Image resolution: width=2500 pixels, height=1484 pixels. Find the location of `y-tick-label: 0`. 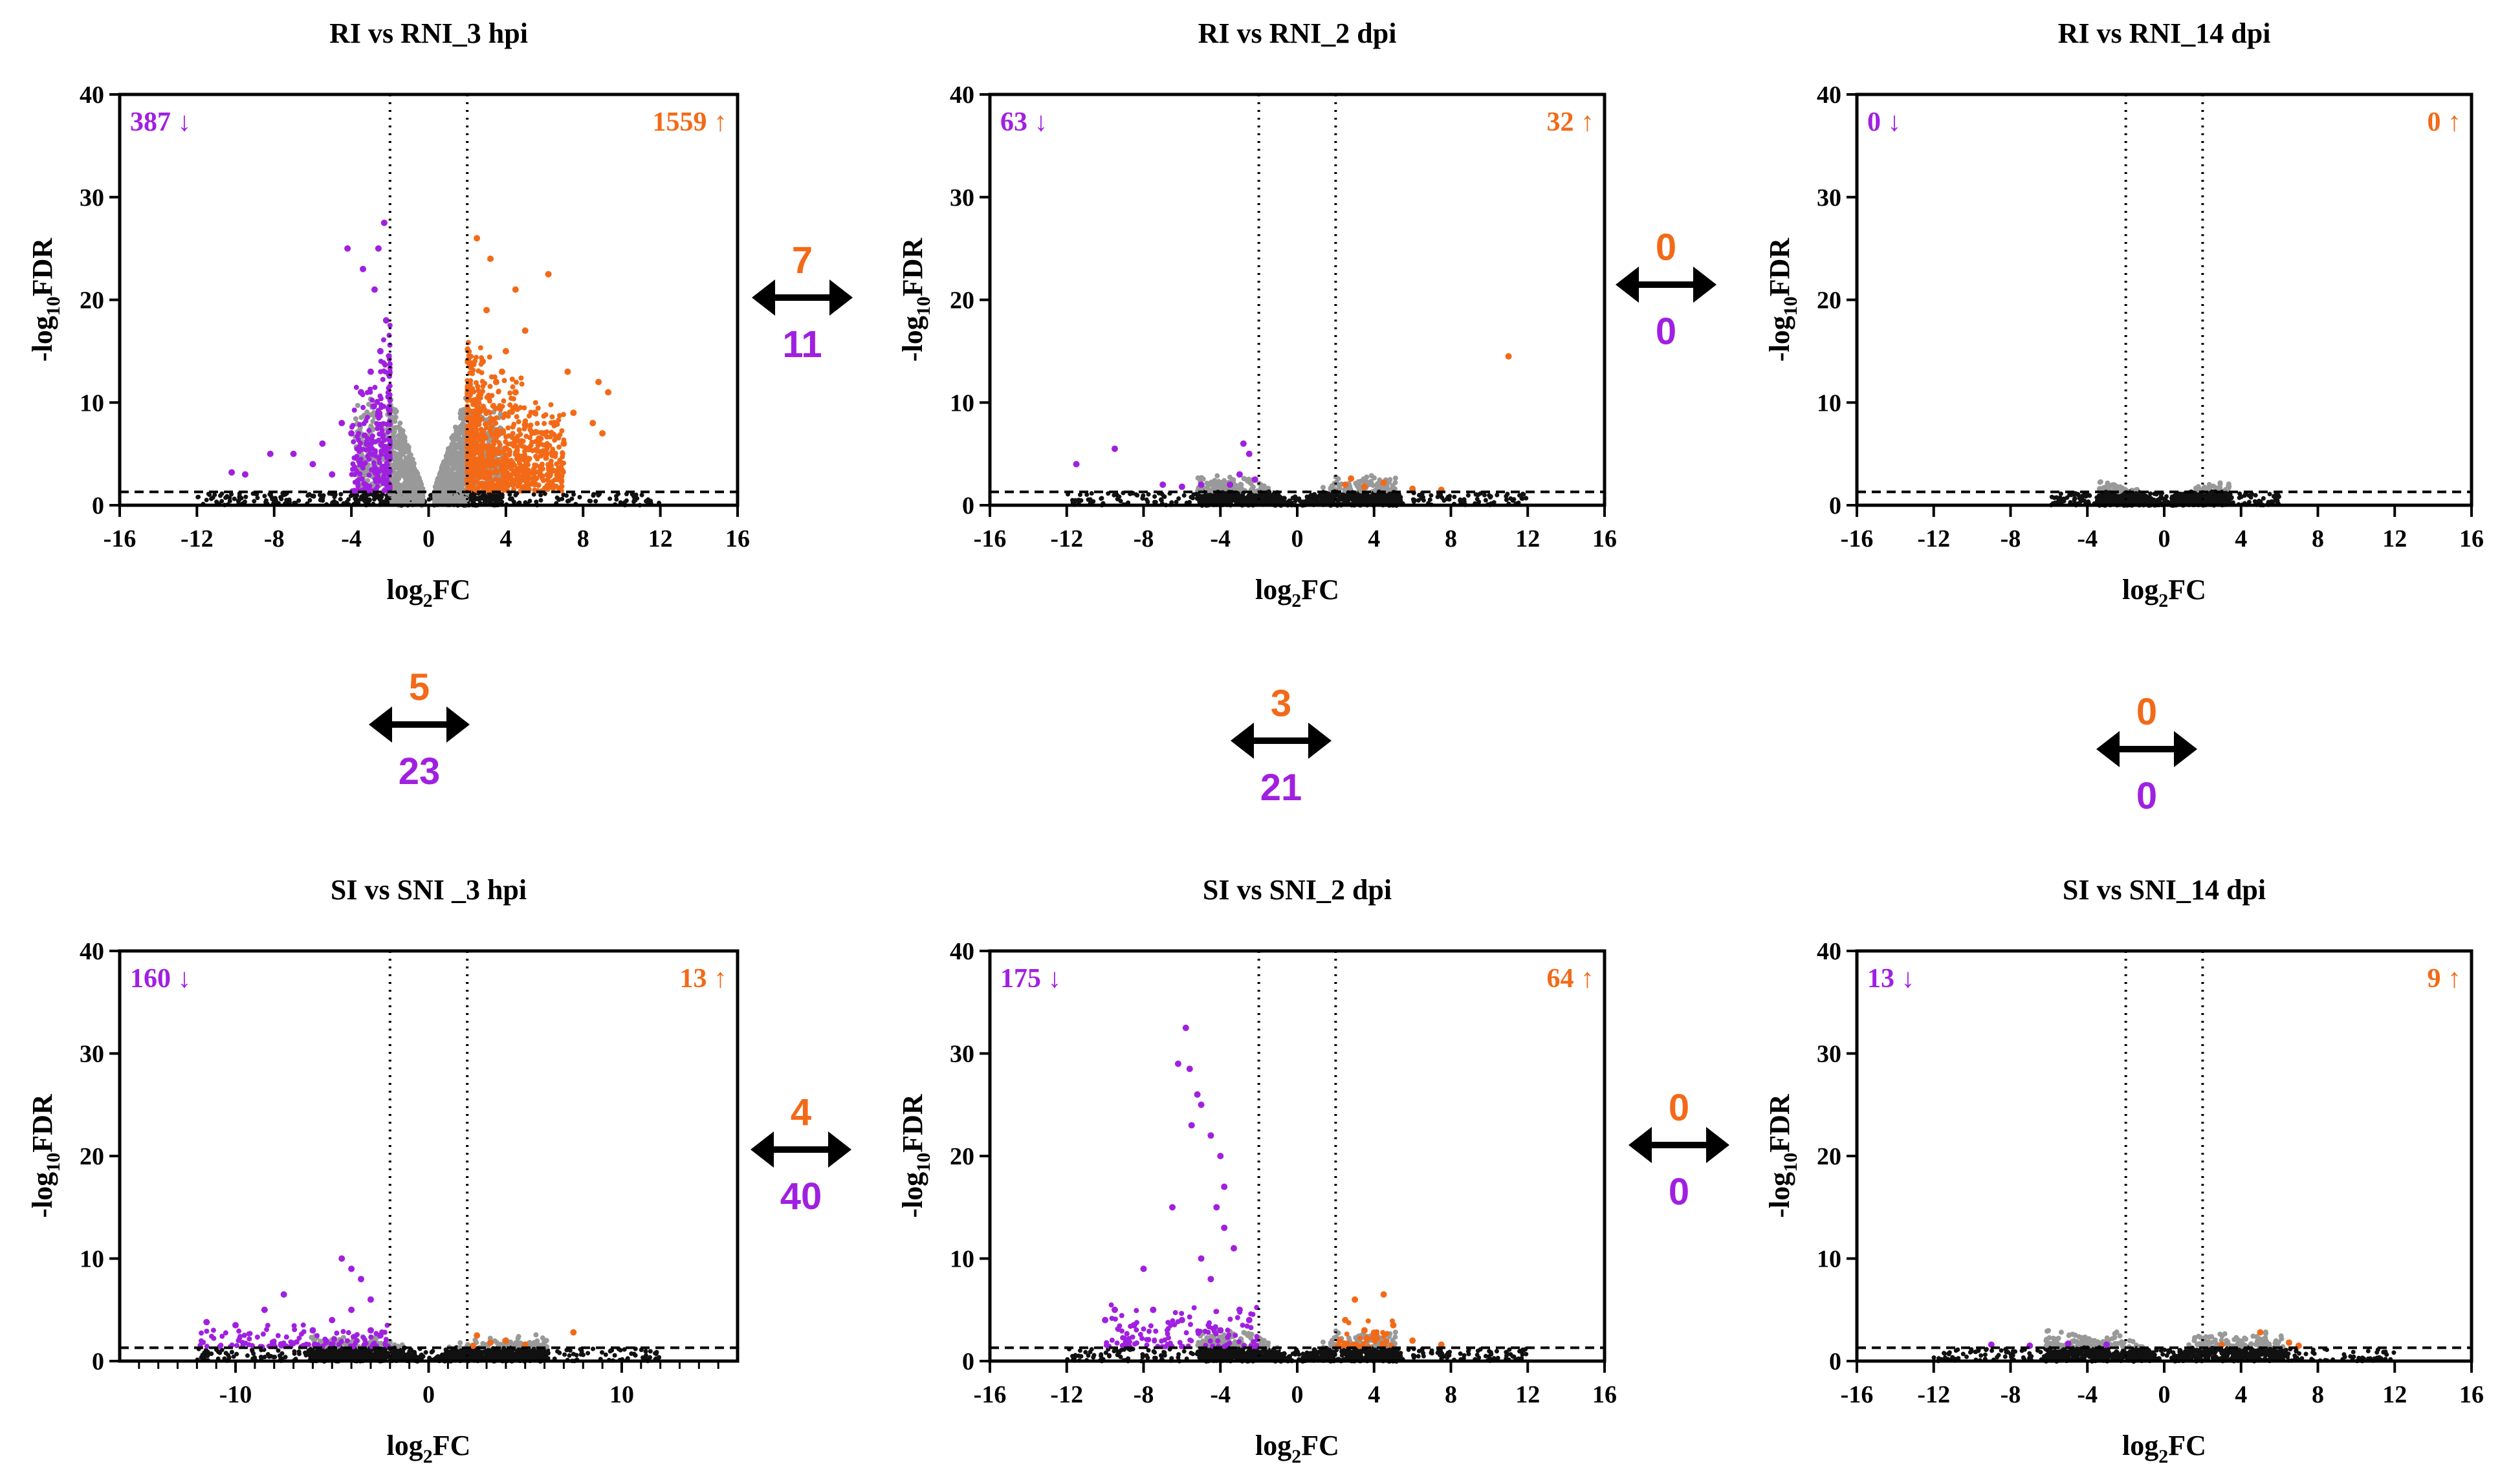

y-tick-label: 0 is located at coordinates (98, 505).